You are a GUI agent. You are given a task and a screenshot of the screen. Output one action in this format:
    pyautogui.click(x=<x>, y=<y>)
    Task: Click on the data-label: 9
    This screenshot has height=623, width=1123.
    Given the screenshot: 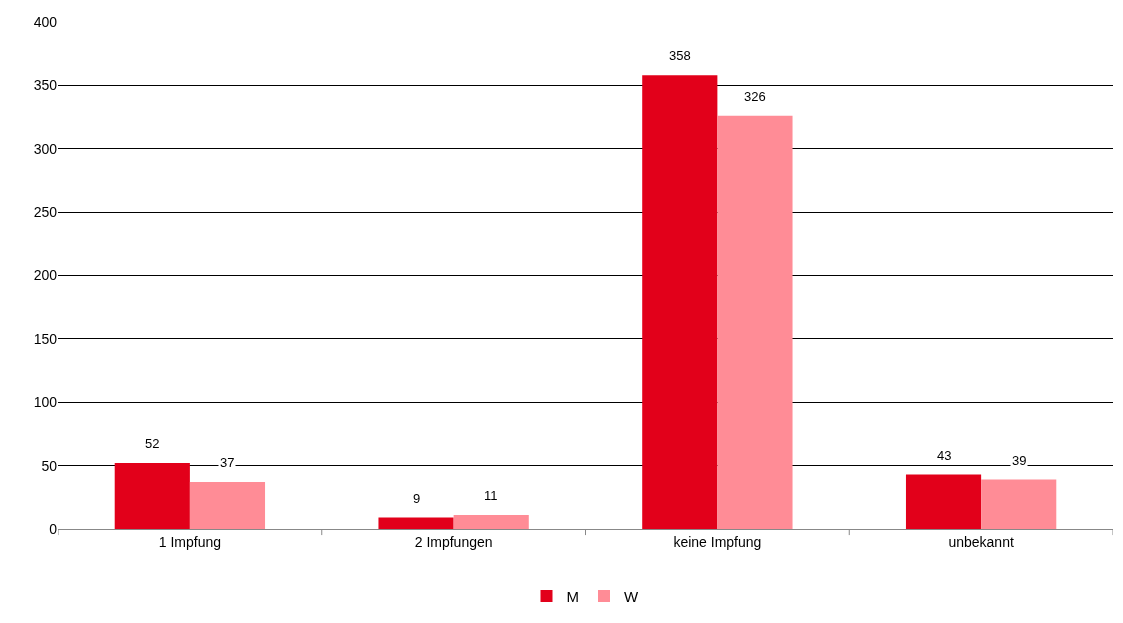 What is the action you would take?
    pyautogui.click(x=417, y=498)
    